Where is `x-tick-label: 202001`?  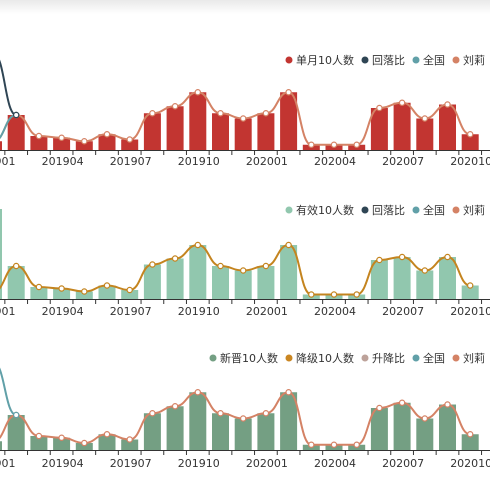
x-tick-label: 202001 is located at coordinates (267, 311).